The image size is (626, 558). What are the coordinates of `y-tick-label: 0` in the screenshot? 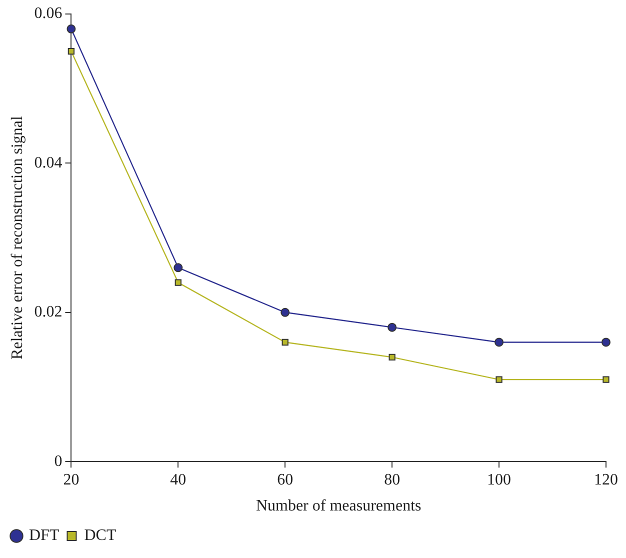 It's located at (58, 461).